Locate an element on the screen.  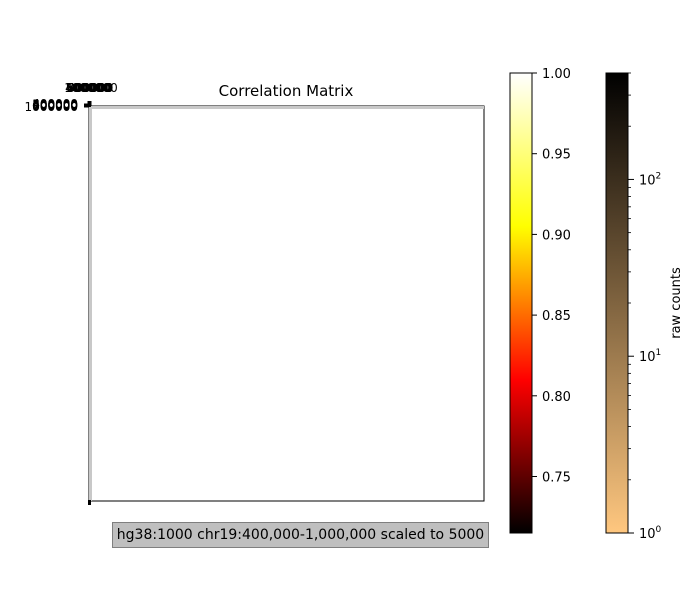
top-axis-tick-label: 500000 is located at coordinates (89, 88).